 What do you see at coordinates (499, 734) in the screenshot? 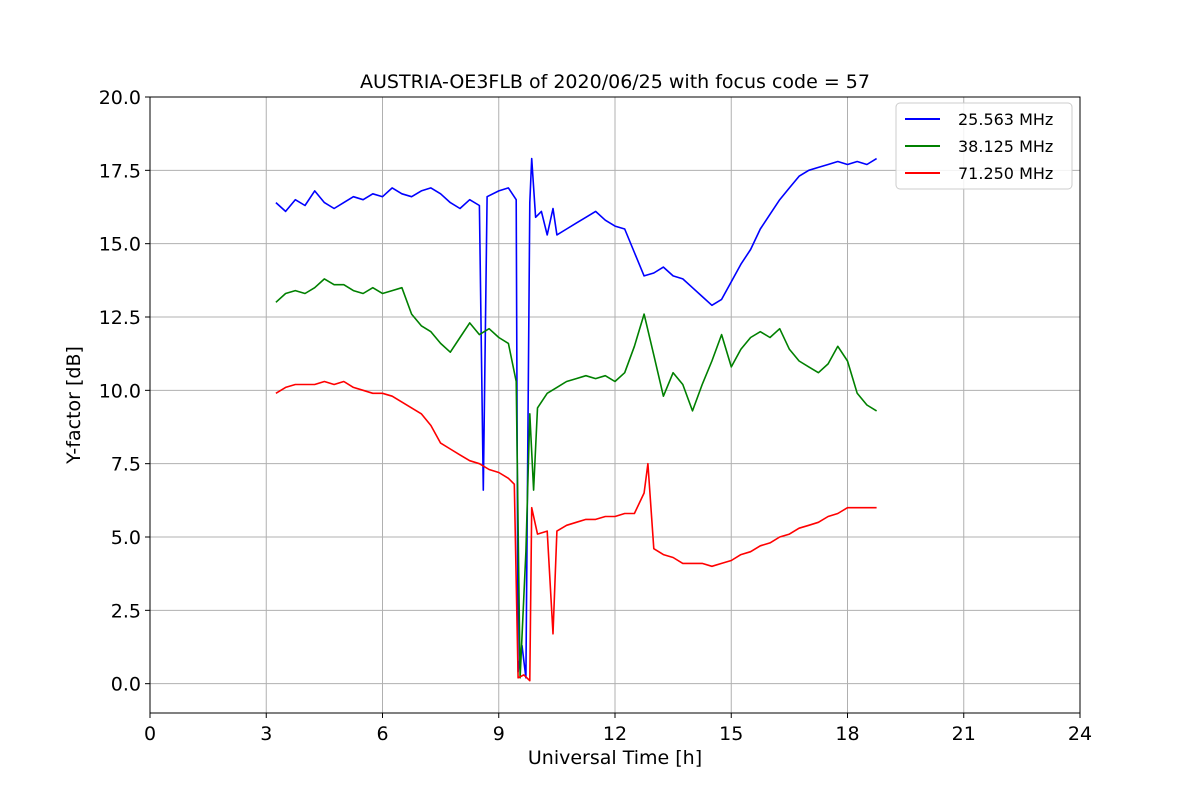
I see `x-tick-label: 9` at bounding box center [499, 734].